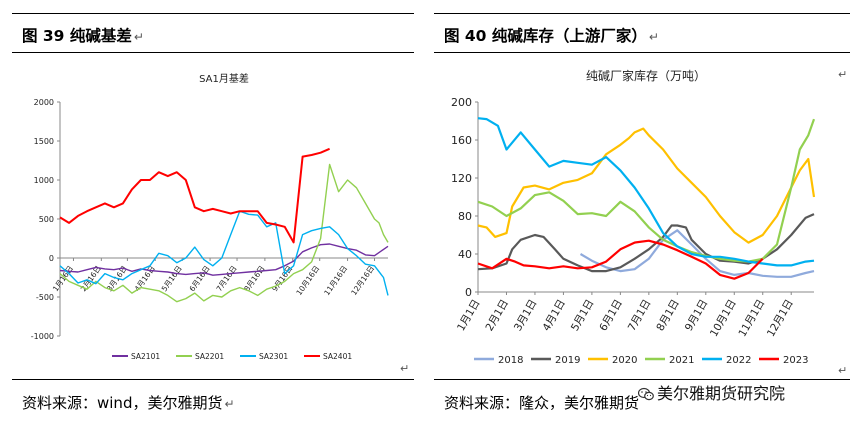 The width and height of the screenshot is (862, 431). Describe the element at coordinates (42, 336) in the screenshot. I see `y-tick-label: -1000` at that location.